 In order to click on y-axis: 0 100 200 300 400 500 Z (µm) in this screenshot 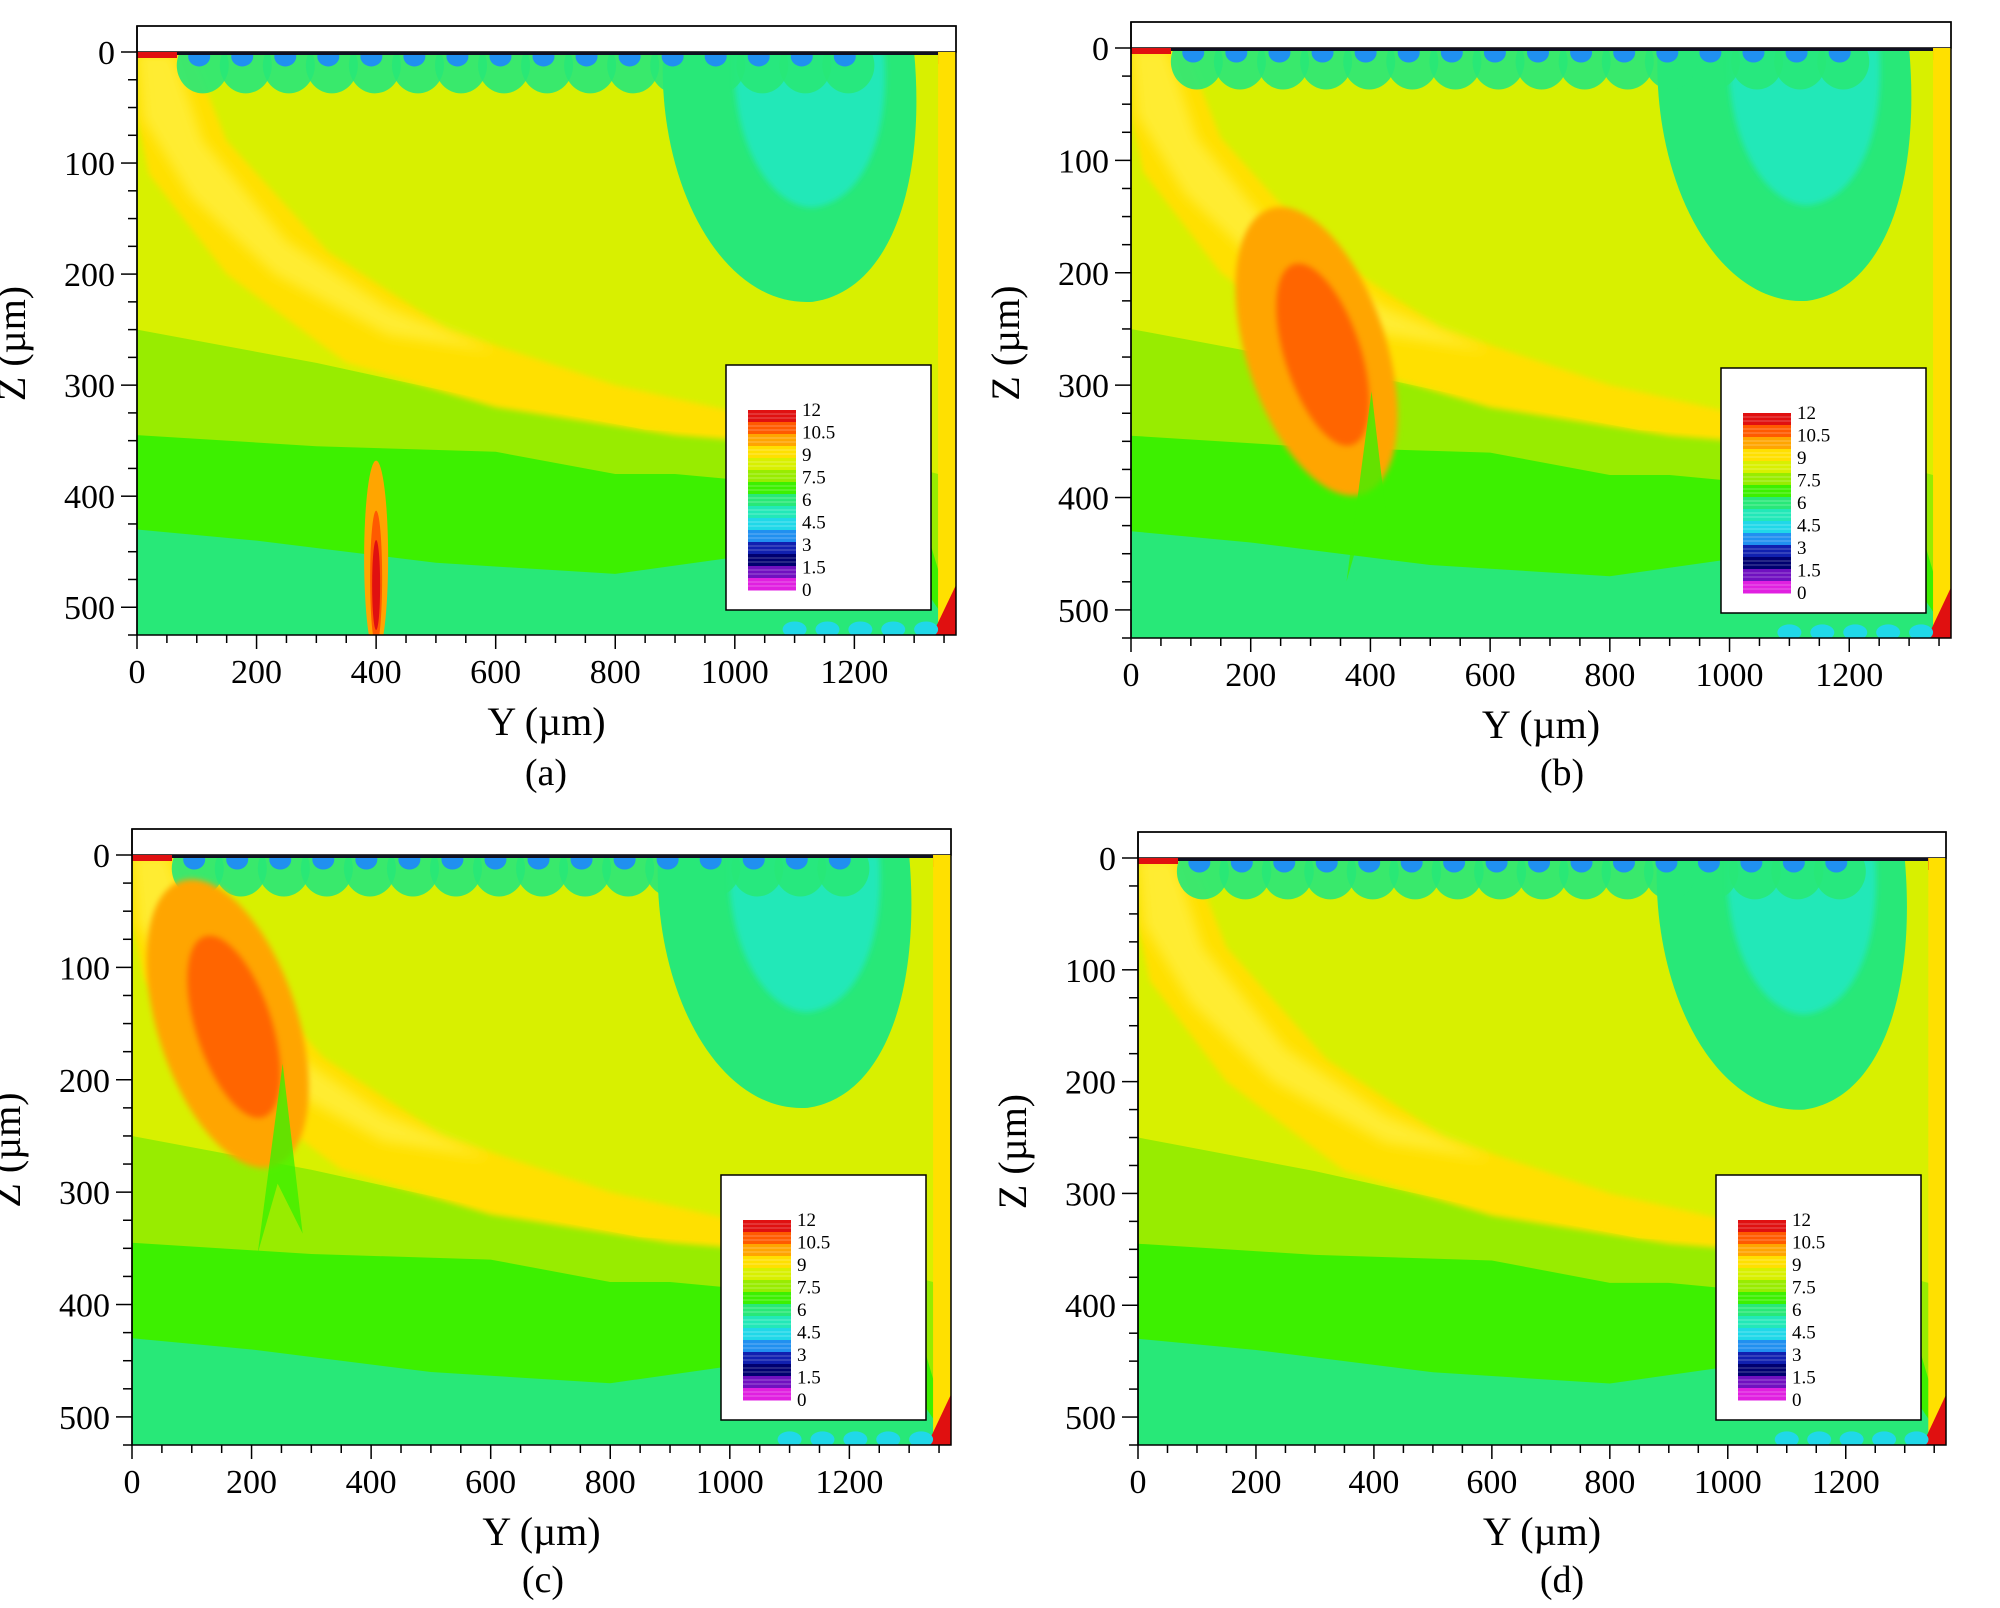, I will do `click(1057, 330)`.